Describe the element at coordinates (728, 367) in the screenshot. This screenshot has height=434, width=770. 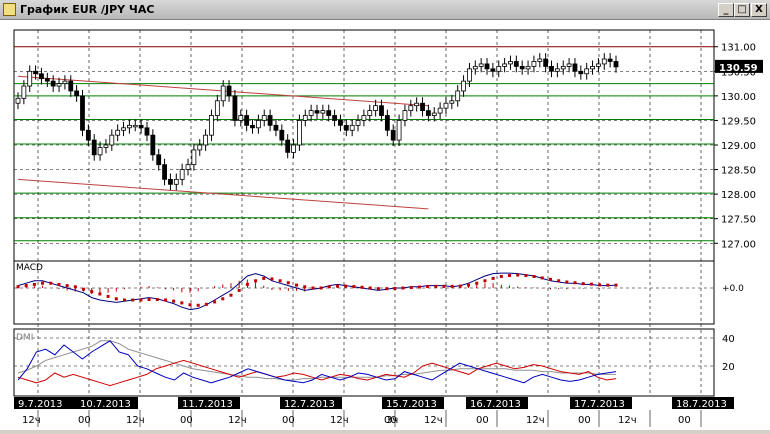
I see `dmi-tick-label: 20` at that location.